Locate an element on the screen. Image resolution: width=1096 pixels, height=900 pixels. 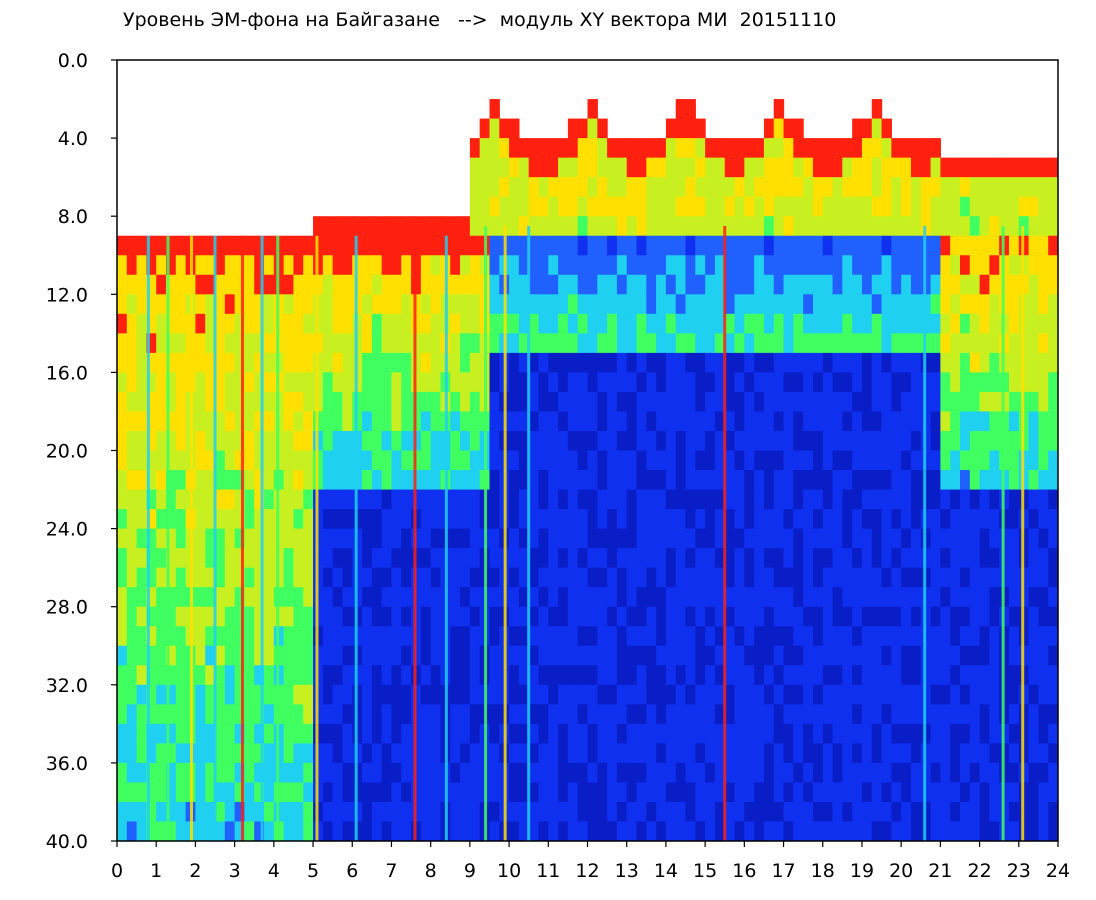
vertical-streak is located at coordinates (1003, 533).